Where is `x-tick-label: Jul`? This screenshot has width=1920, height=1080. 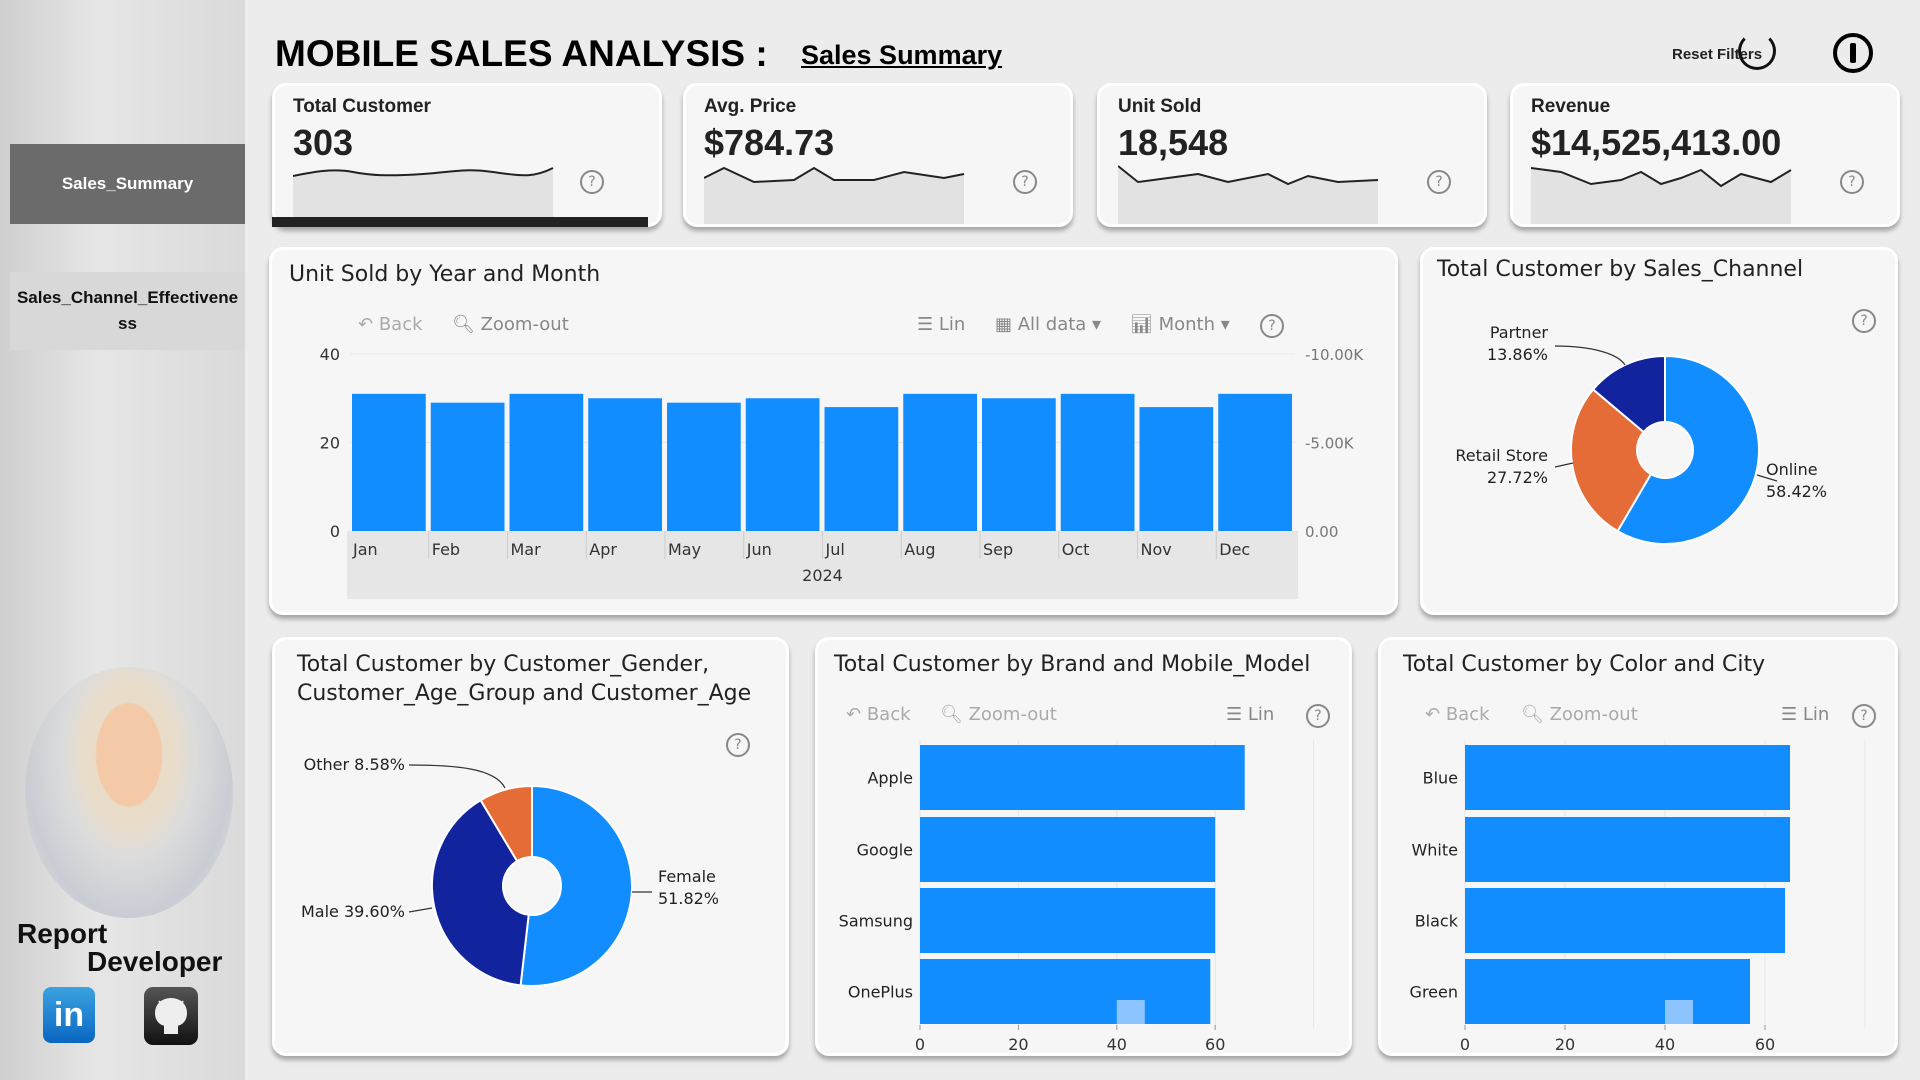
x-tick-label: Jul is located at coordinates (835, 549).